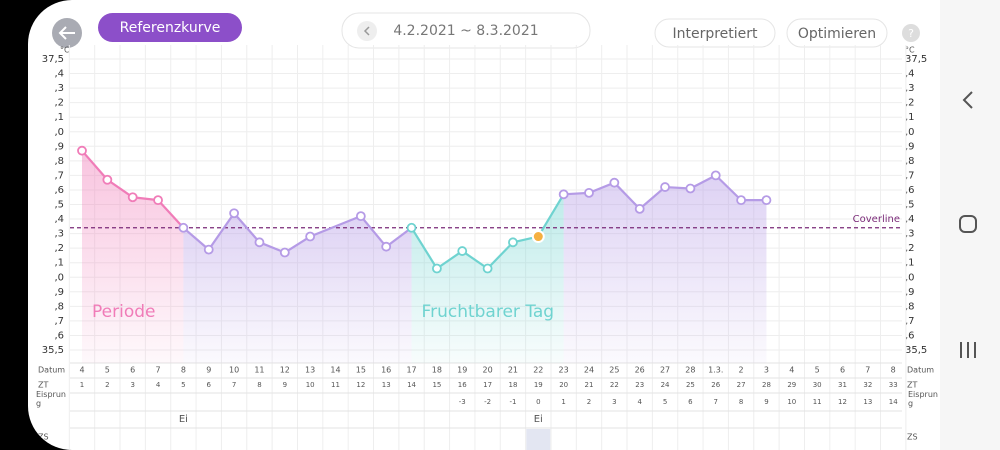  What do you see at coordinates (912, 437) in the screenshot?
I see `row-label-right: ZS` at bounding box center [912, 437].